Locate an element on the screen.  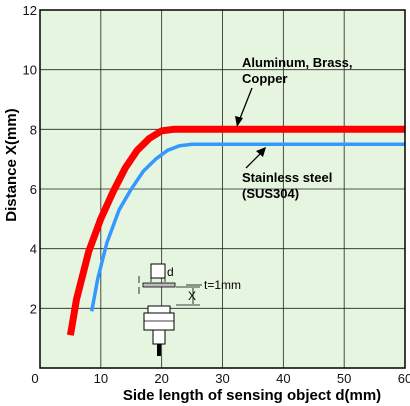
series-aluminum-label-line1: Aluminum, Brass, is located at coordinates (297, 62).